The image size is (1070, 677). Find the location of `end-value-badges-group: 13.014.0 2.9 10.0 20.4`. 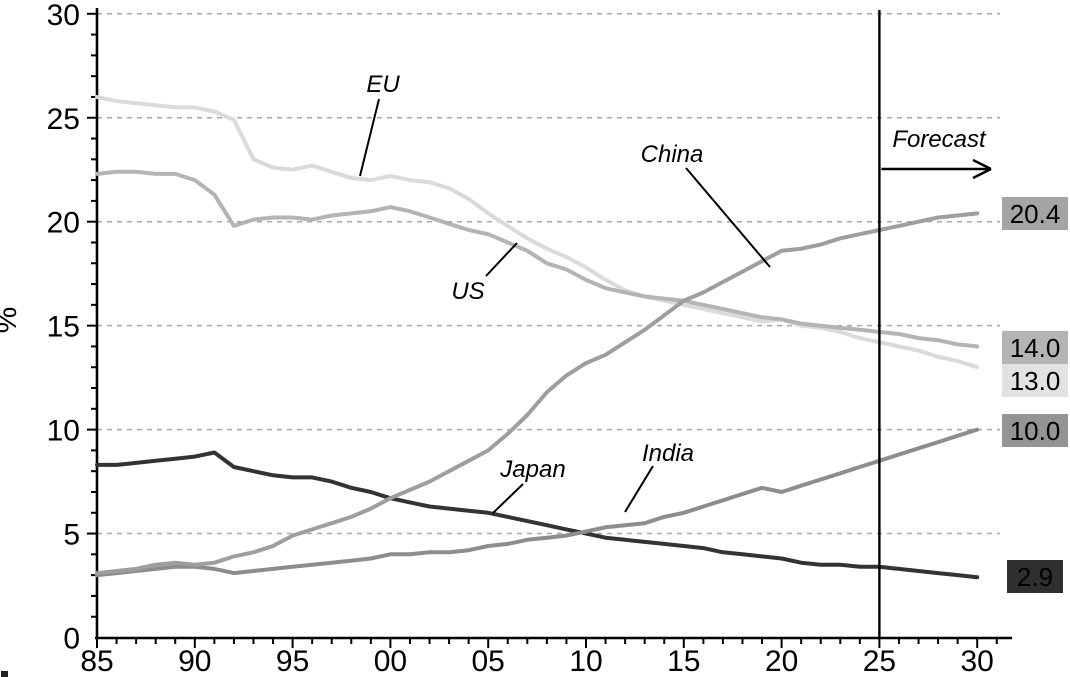

end-value-badges-group: 13.014.0 2.9 10.0 20.4 is located at coordinates (1035, 395).